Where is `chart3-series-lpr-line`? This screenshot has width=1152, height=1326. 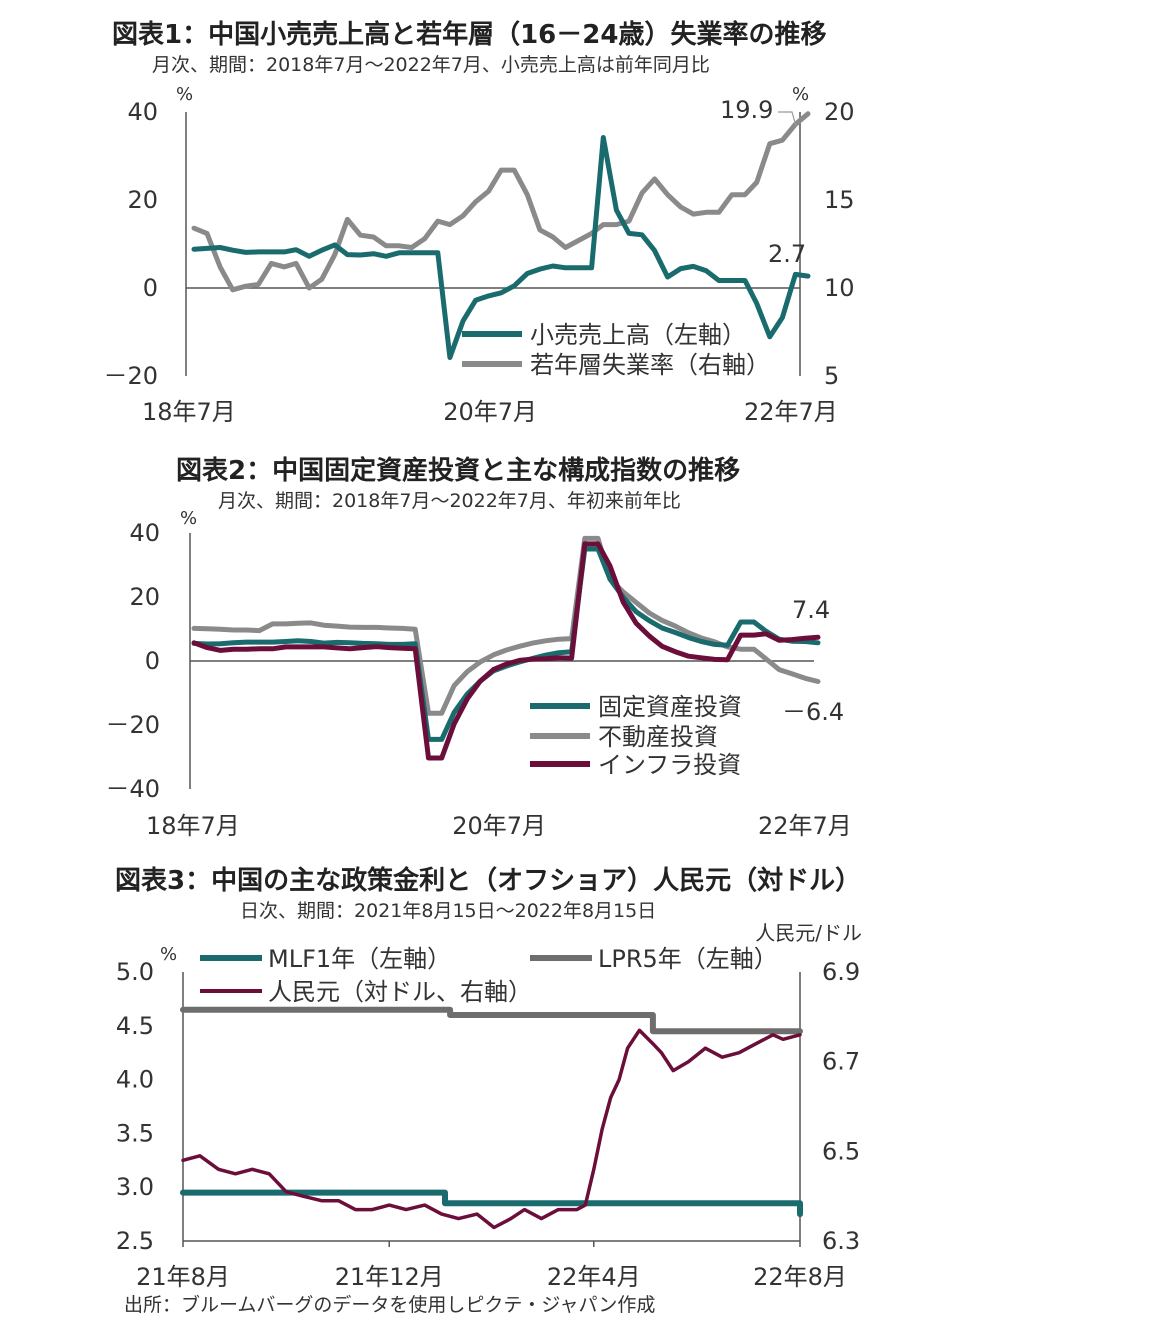 chart3-series-lpr-line is located at coordinates (491, 1020).